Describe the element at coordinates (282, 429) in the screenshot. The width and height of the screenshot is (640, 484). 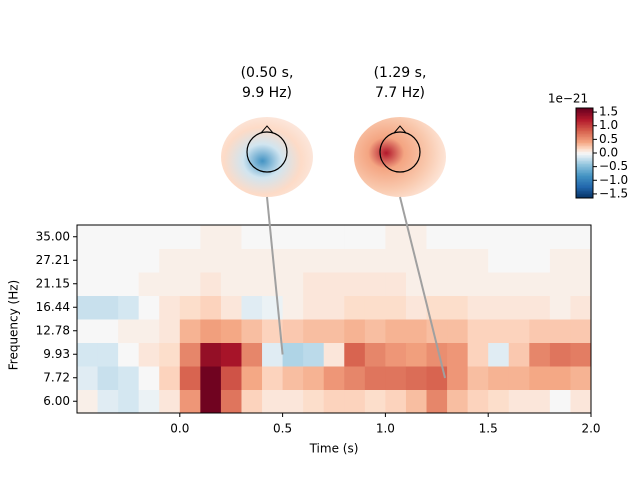
I see `x-tick-label: 0.5` at that location.